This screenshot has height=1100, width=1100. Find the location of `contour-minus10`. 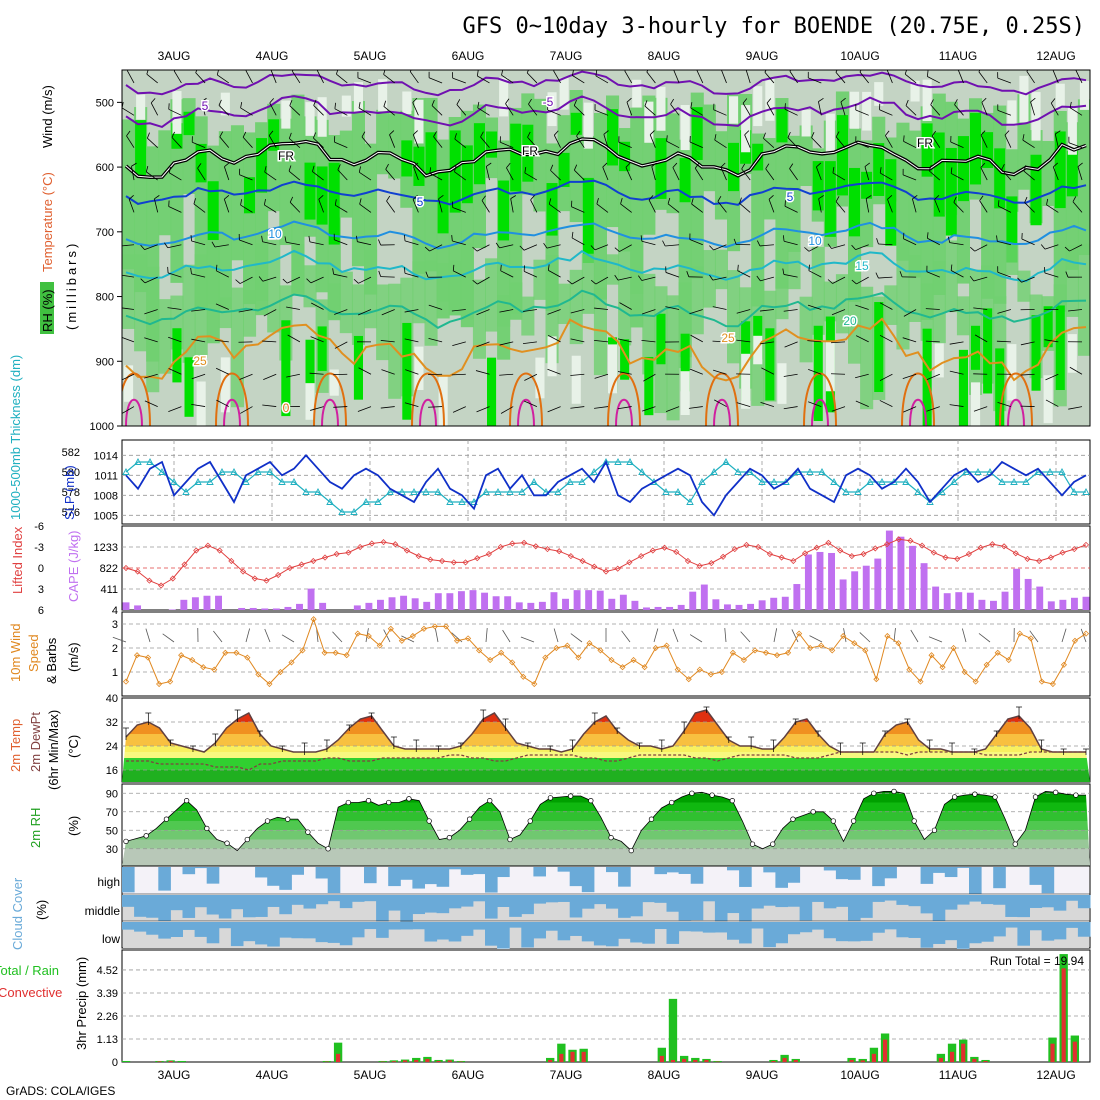

contour-minus10 is located at coordinates (606, 83).